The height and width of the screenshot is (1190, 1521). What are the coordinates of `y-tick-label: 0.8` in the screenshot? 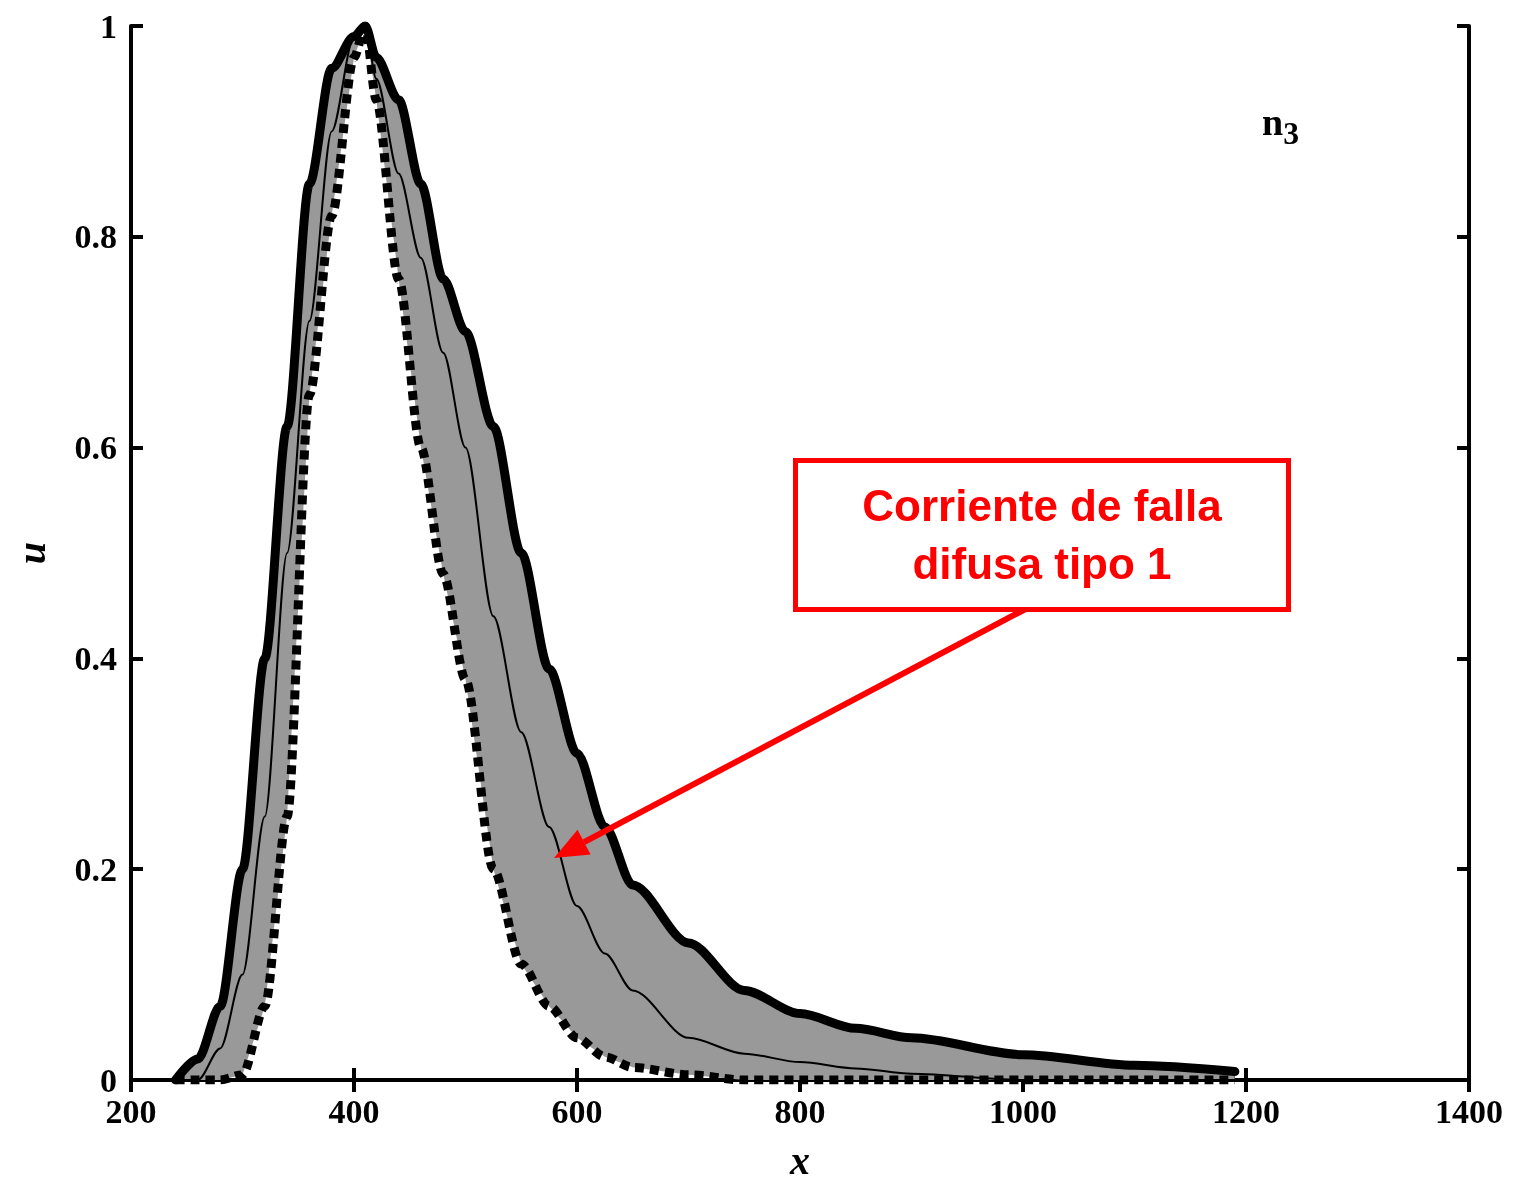 It's located at (95, 237).